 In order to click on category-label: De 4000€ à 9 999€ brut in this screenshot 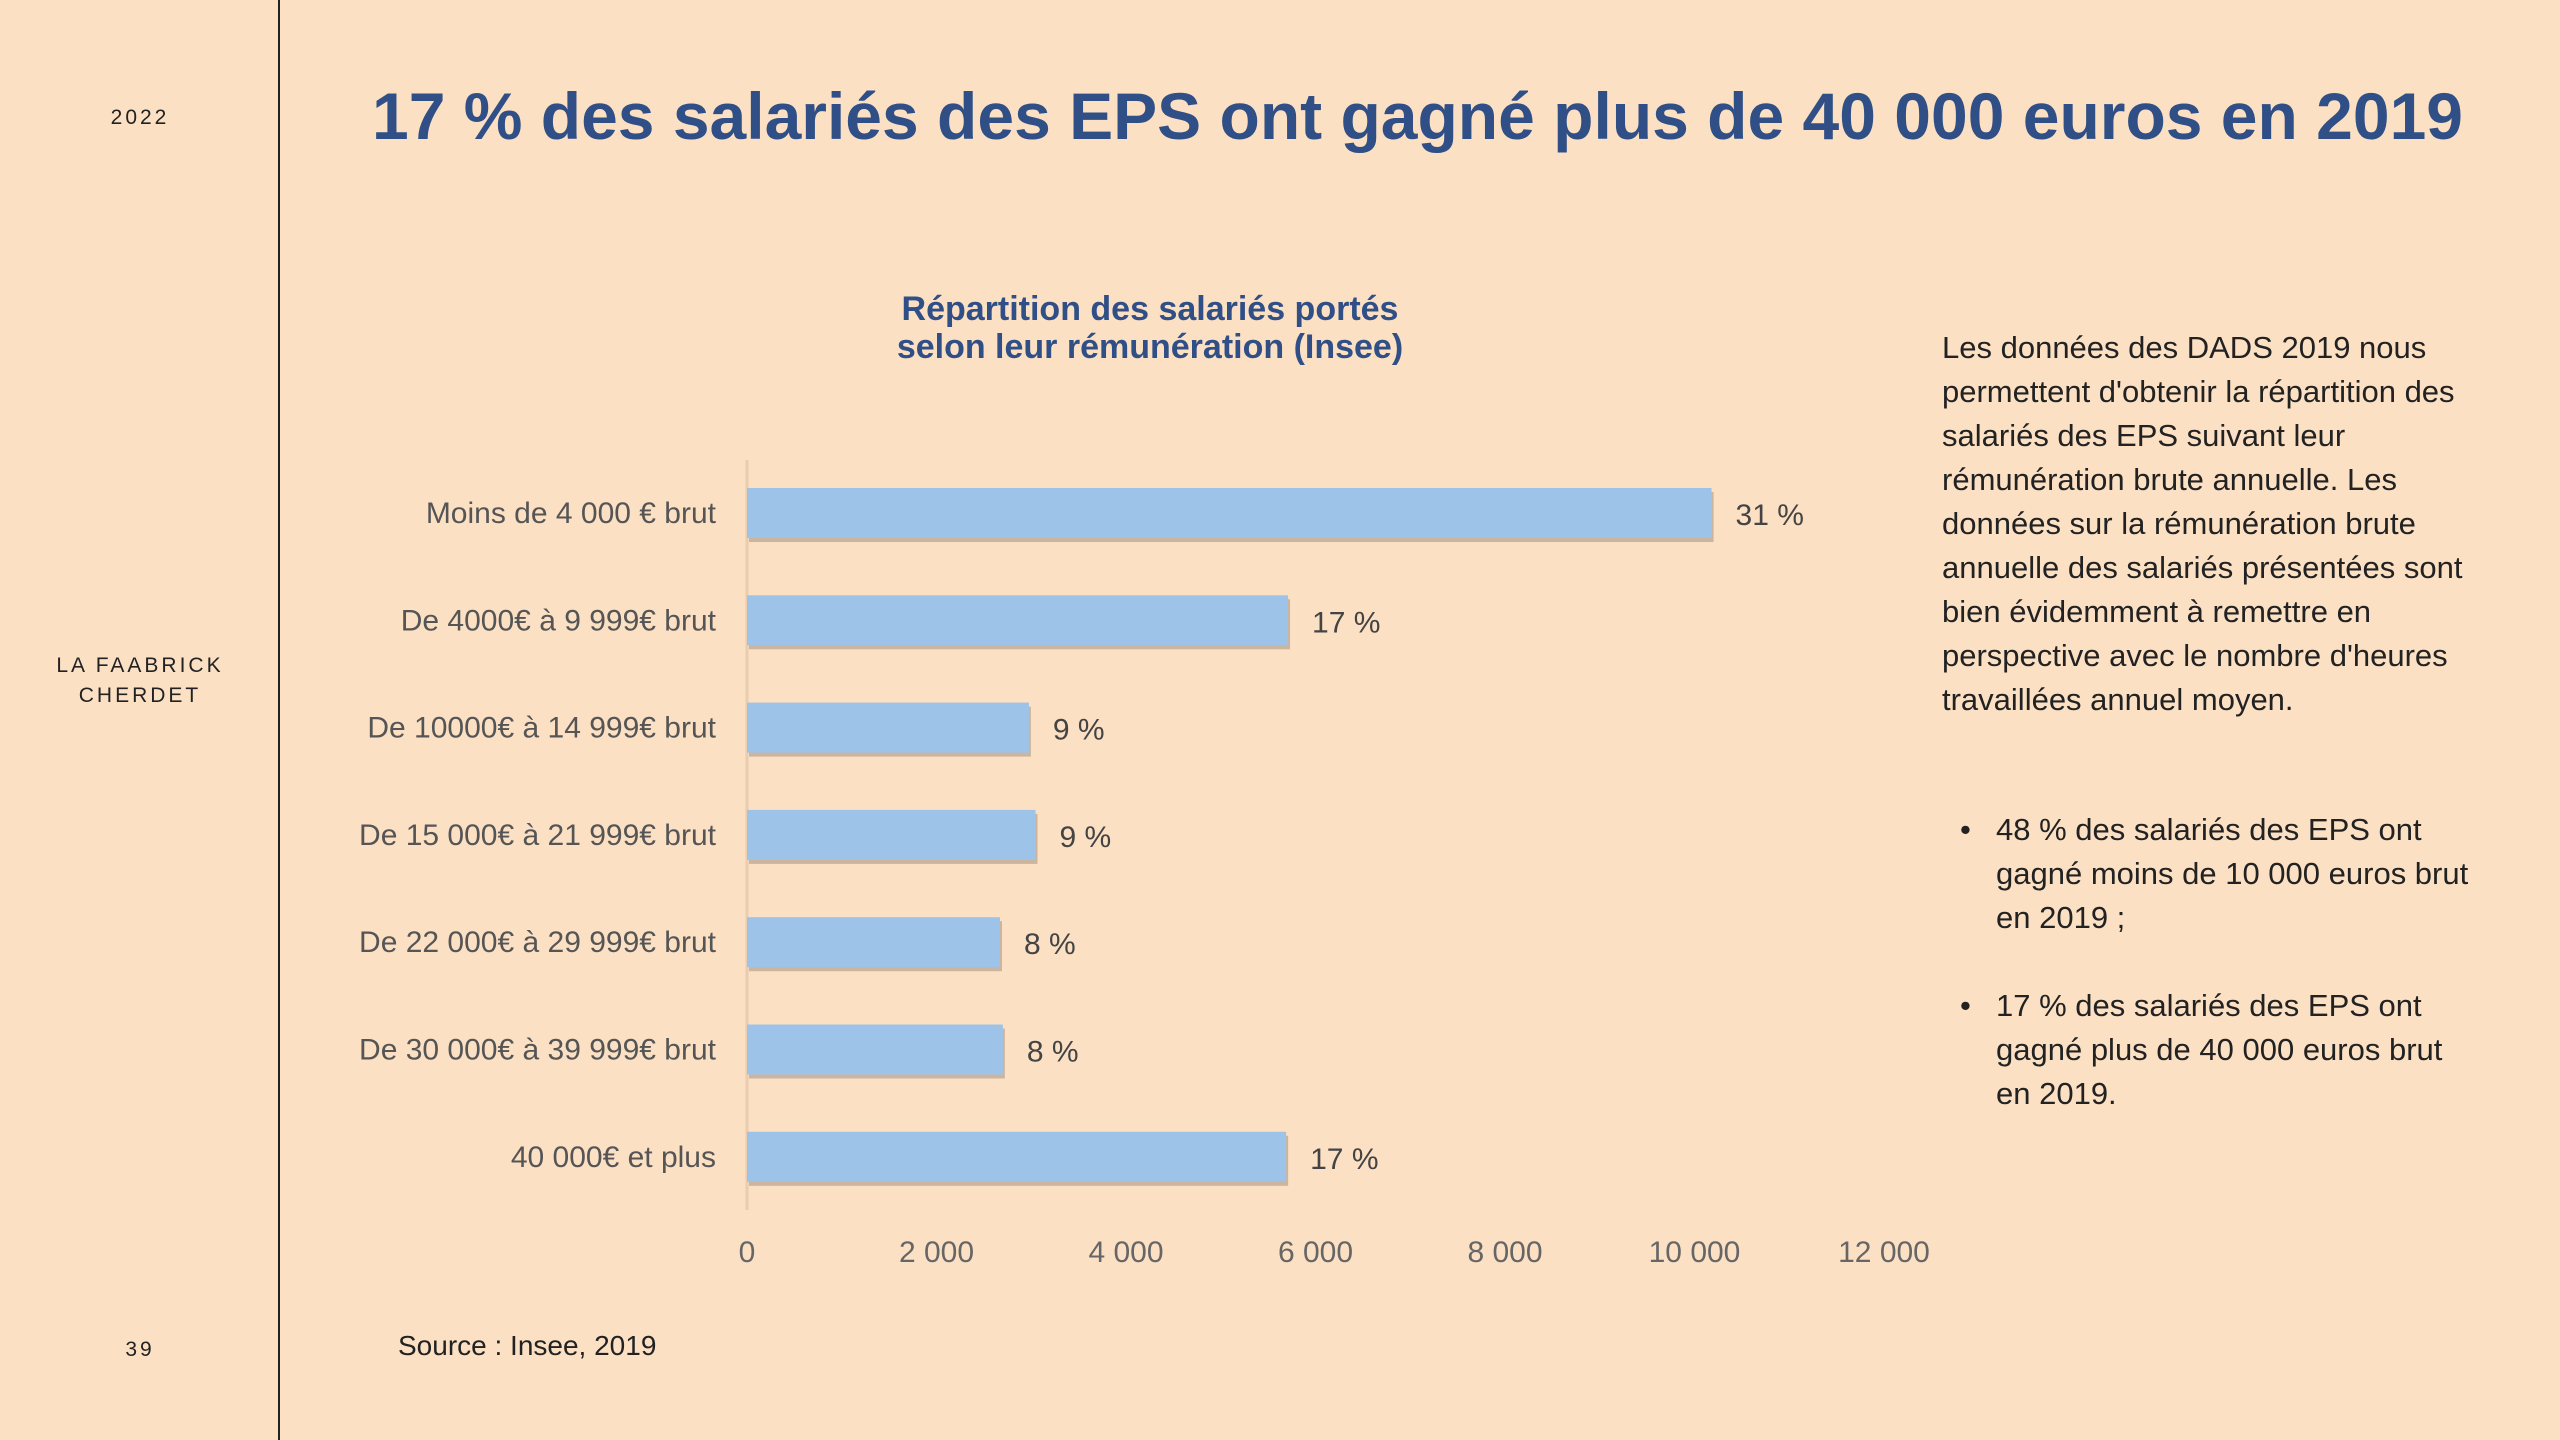, I will do `click(559, 620)`.